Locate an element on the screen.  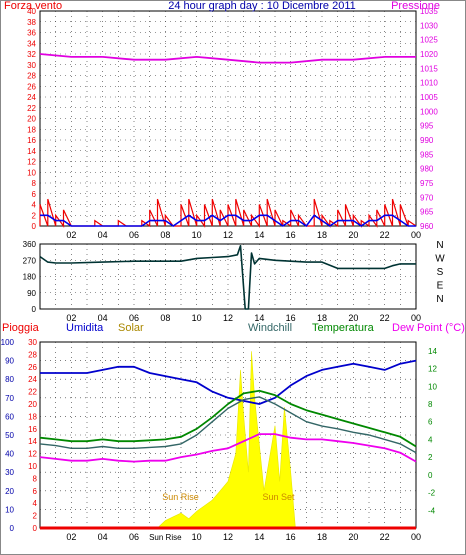
wind-ytick-28: 28 is located at coordinates (31, 76).